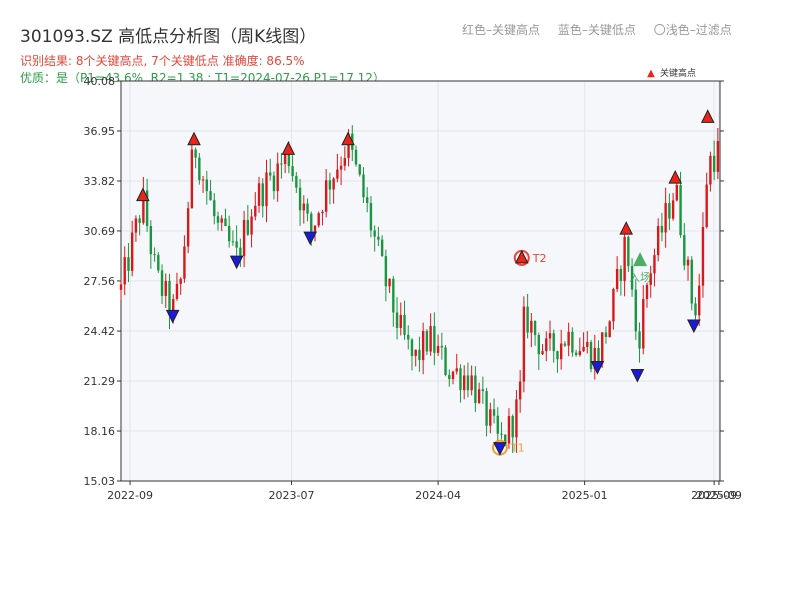 This screenshot has width=800, height=600. What do you see at coordinates (100, 281) in the screenshot?
I see `y-tick-label: 27.56` at bounding box center [100, 281].